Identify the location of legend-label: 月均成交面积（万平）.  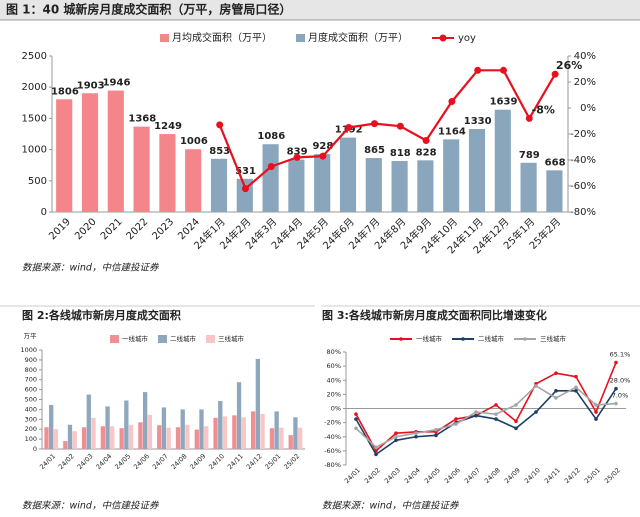
(222, 37).